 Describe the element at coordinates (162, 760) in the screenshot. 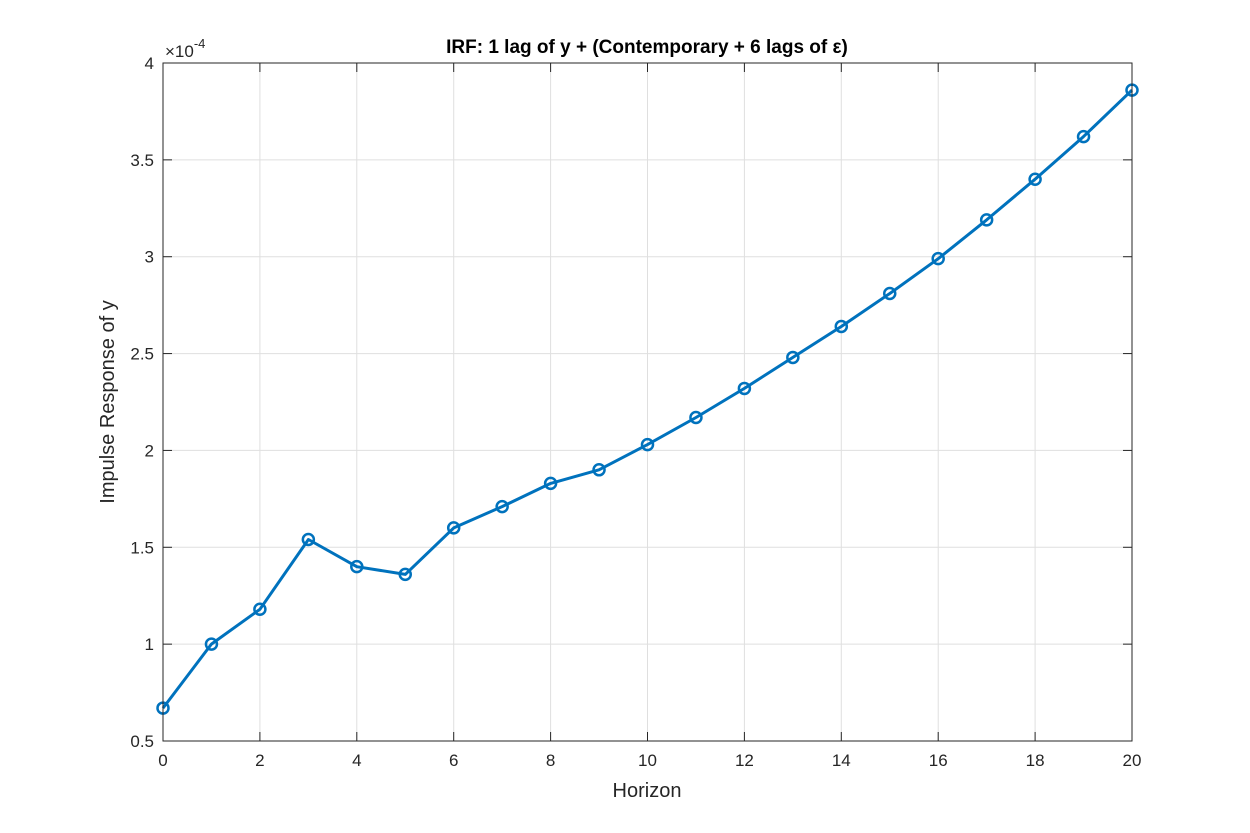

I see `x-tick-label: 0` at that location.